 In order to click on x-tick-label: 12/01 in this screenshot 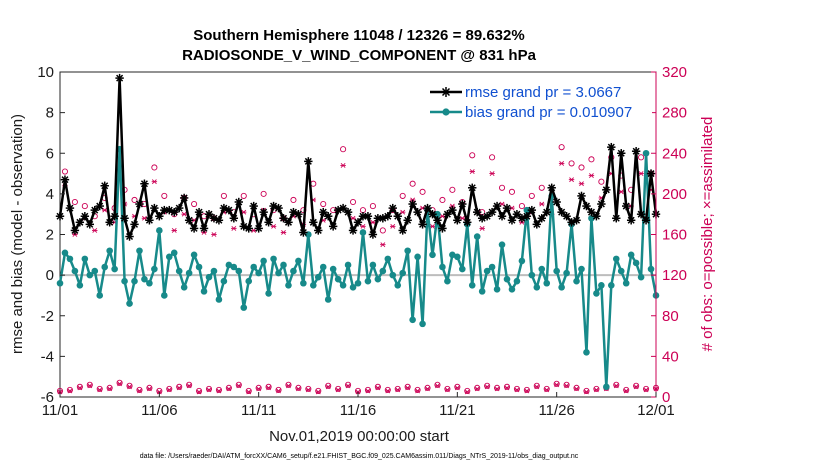, I will do `click(656, 410)`.